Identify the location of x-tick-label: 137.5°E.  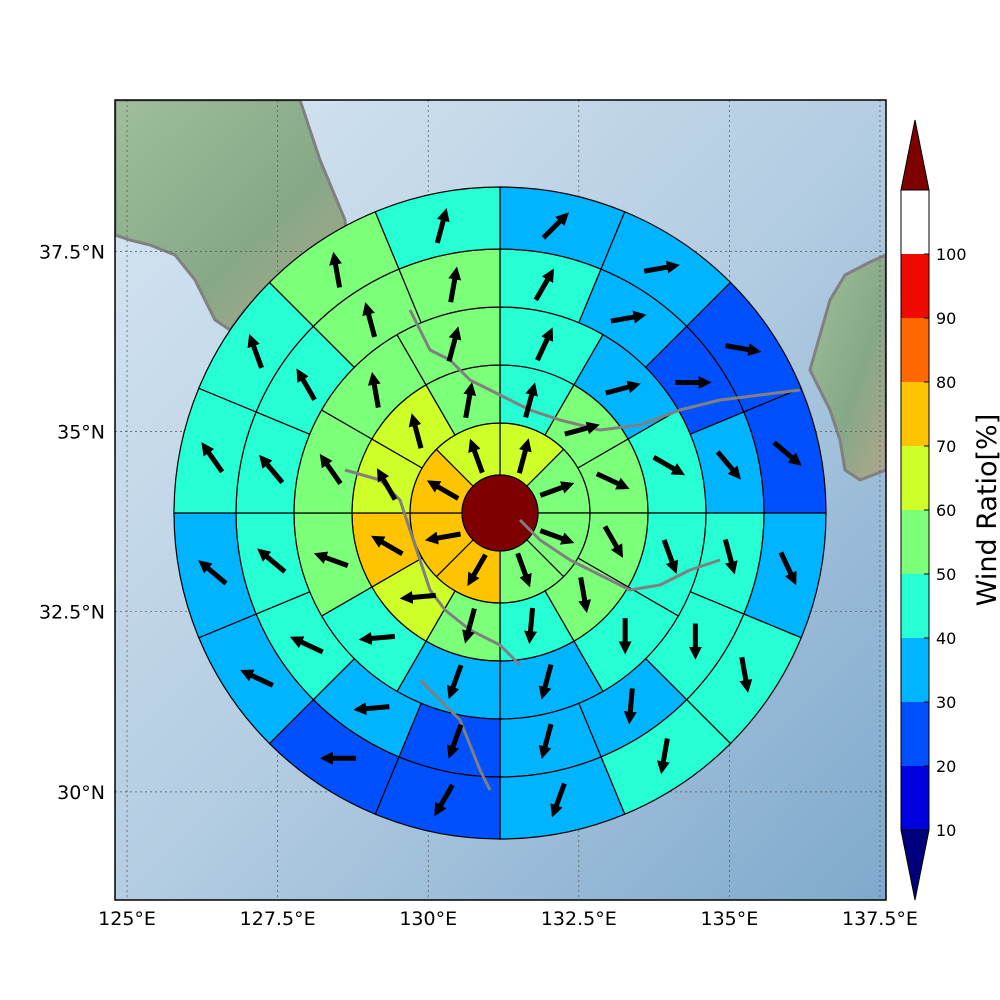
(880, 919).